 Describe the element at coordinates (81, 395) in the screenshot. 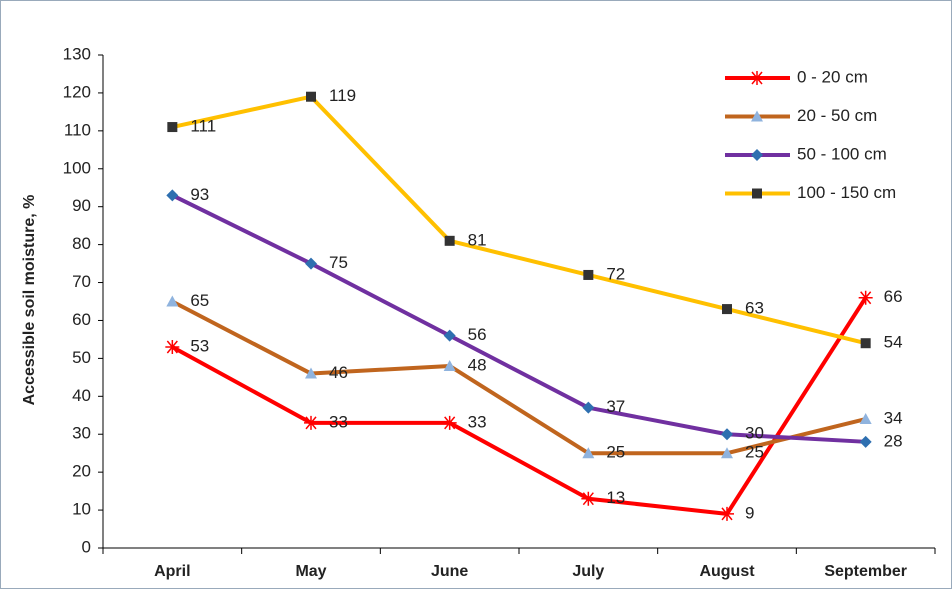

I see `y-tick-label: 40` at that location.